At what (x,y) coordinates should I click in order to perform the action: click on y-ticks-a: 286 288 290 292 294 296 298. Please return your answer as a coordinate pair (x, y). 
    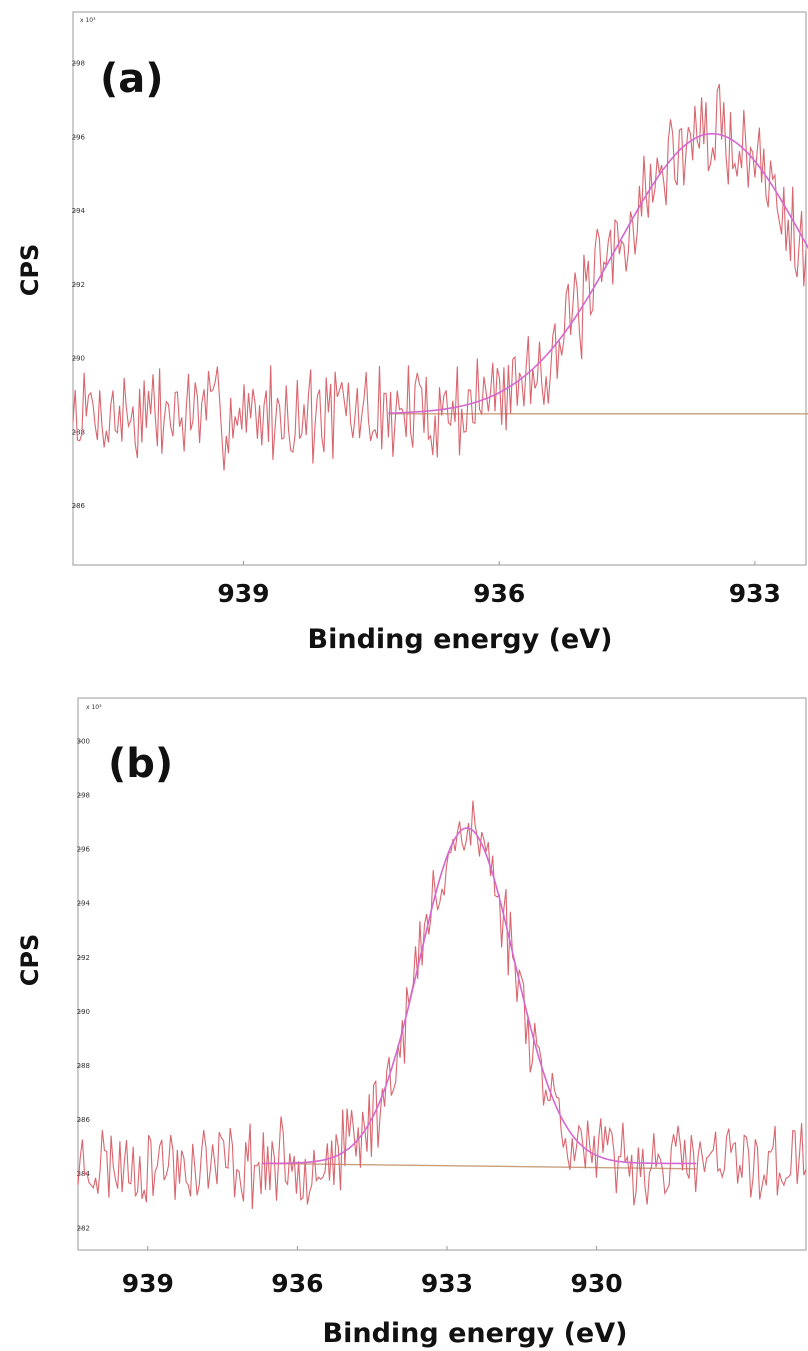
    Looking at the image, I should click on (79, 285).